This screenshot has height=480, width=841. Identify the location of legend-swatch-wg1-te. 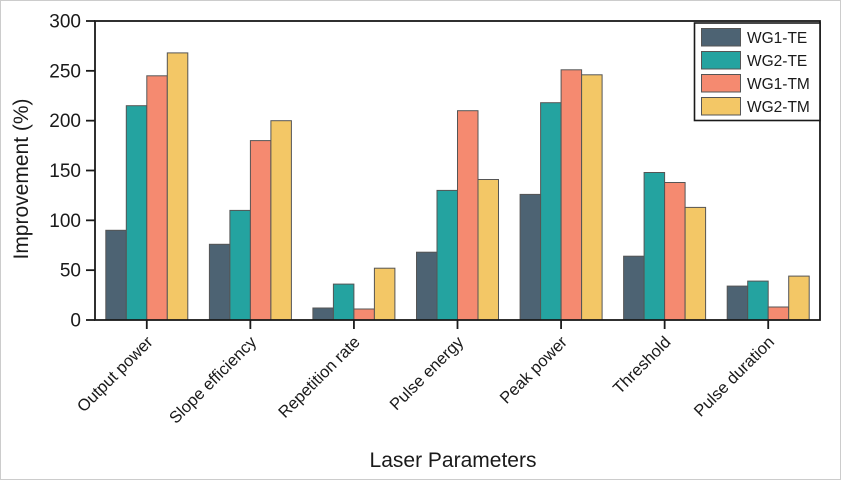
(721, 37).